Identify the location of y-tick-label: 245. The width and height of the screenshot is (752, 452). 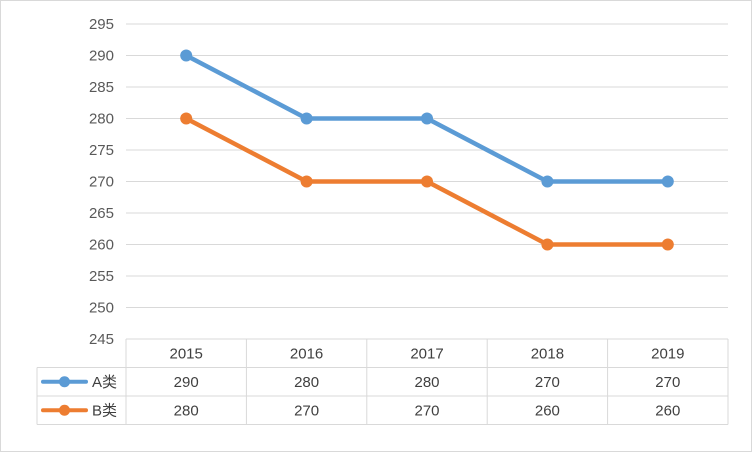
(101, 339).